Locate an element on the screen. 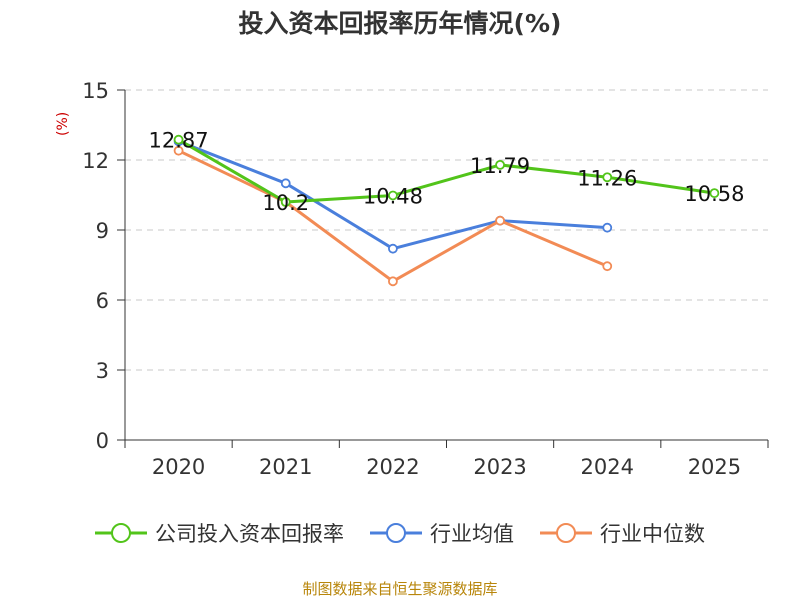 Image resolution: width=800 pixels, height=600 pixels. y-tick-label: 0 is located at coordinates (102, 441).